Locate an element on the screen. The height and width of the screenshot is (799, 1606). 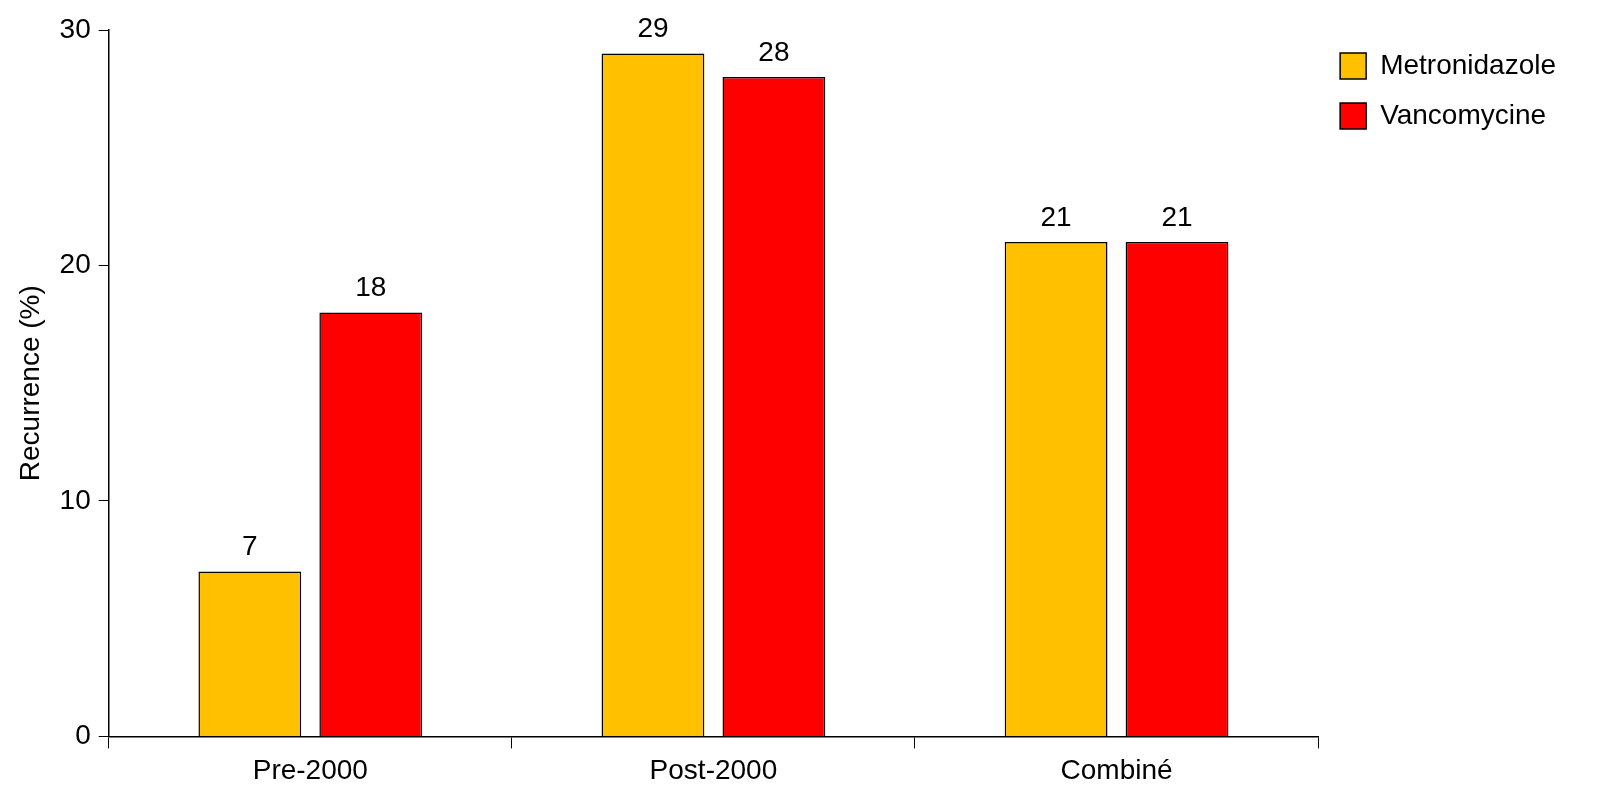
y-tick-label: 10 is located at coordinates (75, 499).